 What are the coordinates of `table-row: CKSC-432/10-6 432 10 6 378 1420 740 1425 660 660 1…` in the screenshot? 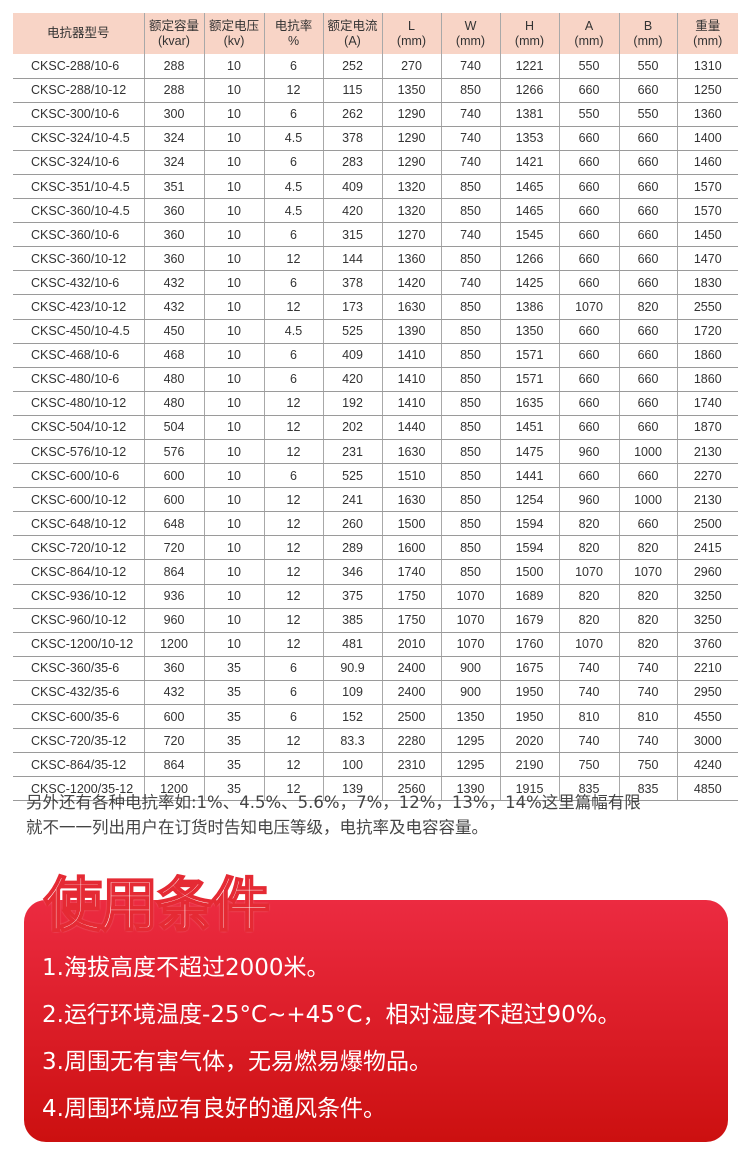 It's located at (375, 283).